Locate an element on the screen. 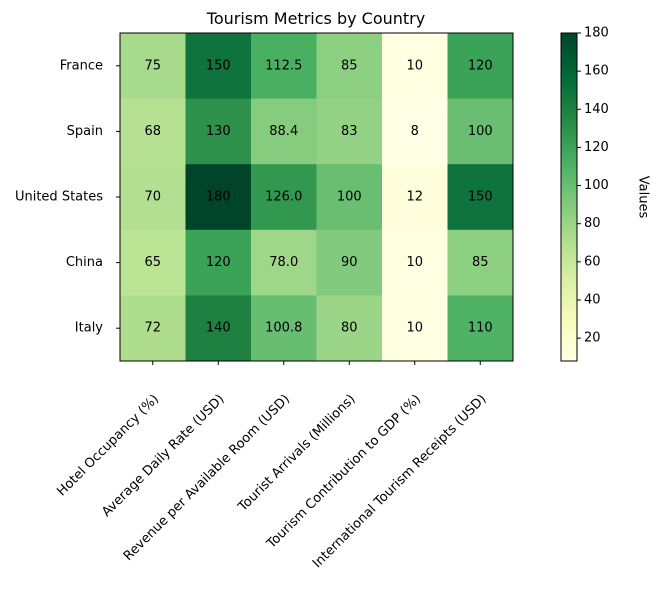 The height and width of the screenshot is (590, 664). cell-value-label: 140 is located at coordinates (218, 328).